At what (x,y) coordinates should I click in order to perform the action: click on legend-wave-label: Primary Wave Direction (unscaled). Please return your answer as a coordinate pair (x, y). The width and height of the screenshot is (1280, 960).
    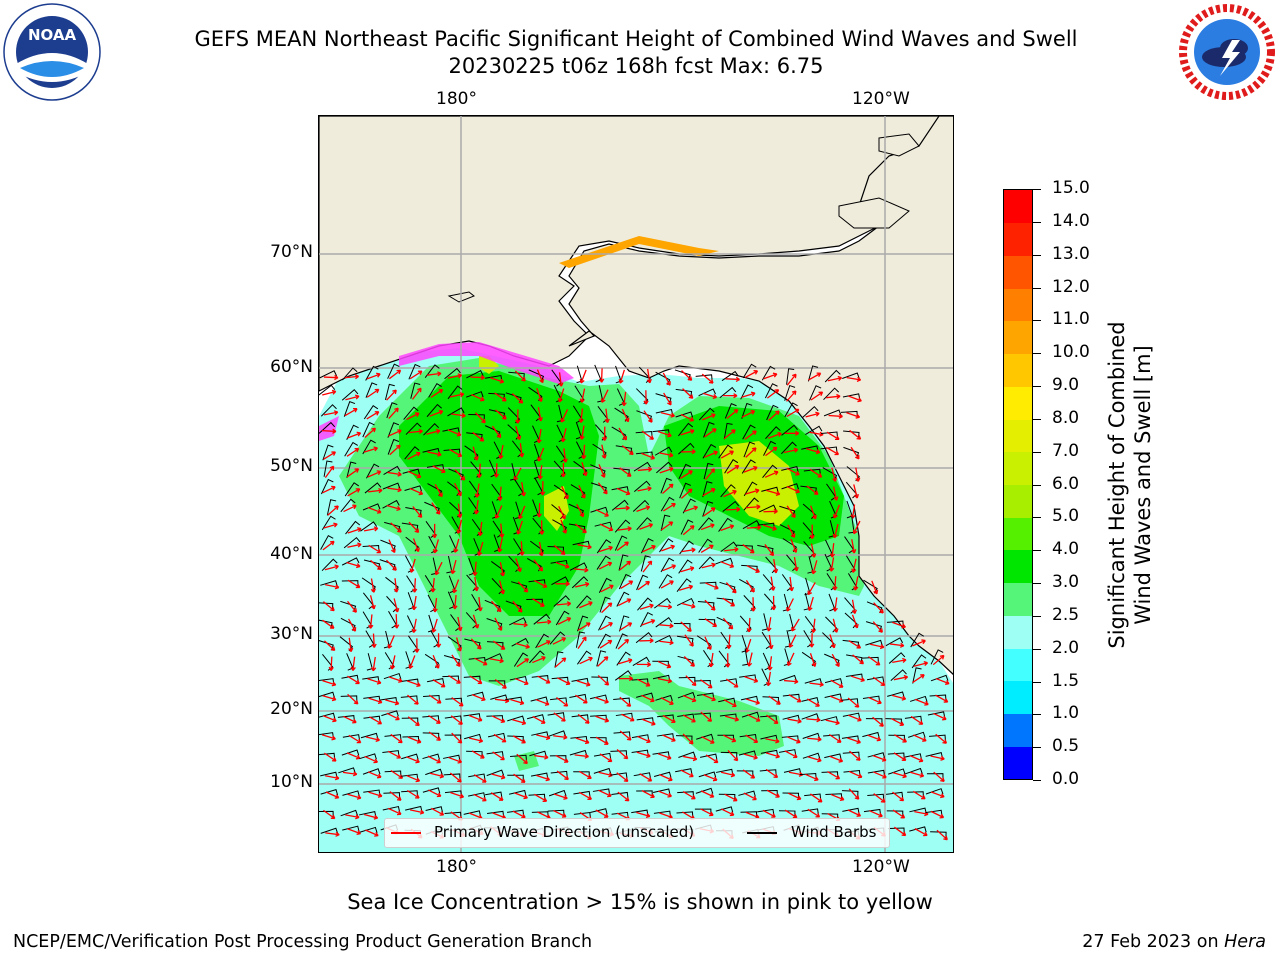
    Looking at the image, I should click on (564, 832).